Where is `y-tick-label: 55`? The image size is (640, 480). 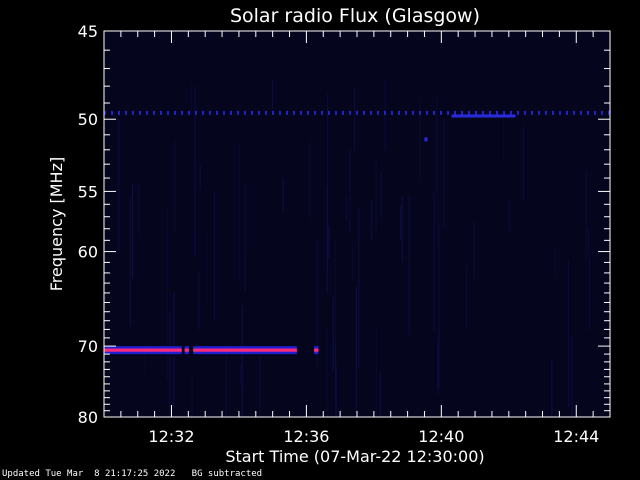 y-tick-label: 55 is located at coordinates (88, 191).